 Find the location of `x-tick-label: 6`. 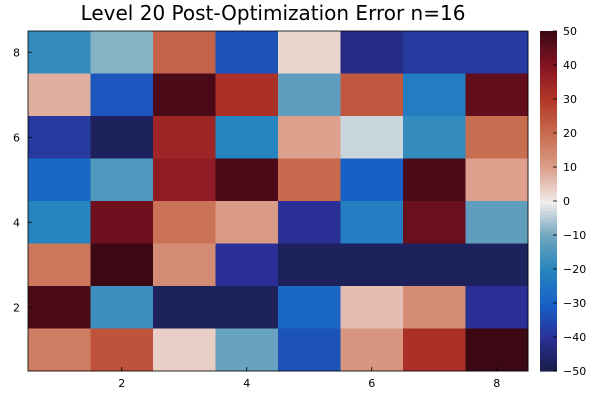

x-tick-label: 6 is located at coordinates (371, 383).